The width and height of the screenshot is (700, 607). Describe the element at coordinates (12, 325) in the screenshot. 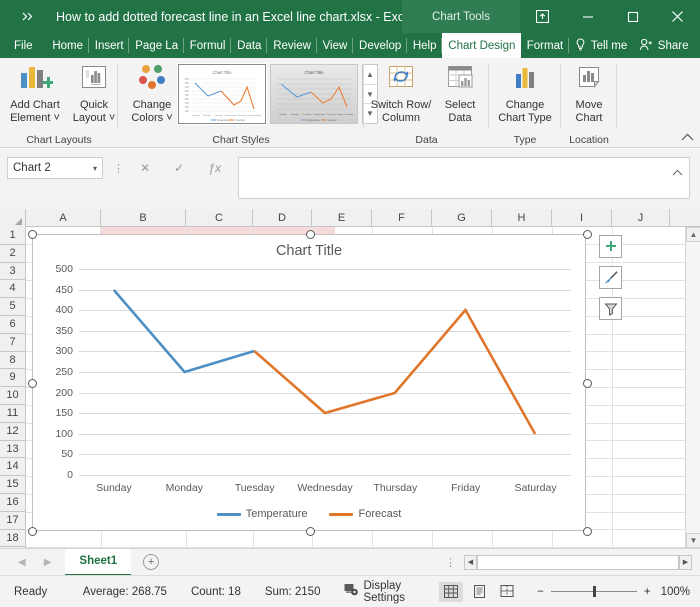

I see `row-header-6: 6` at that location.